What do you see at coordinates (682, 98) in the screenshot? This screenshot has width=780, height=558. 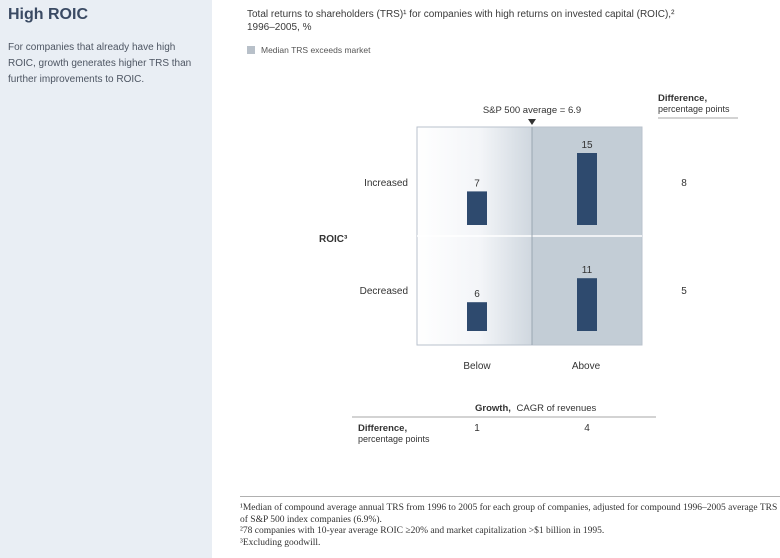 I see `row-difference-title: Difference,` at bounding box center [682, 98].